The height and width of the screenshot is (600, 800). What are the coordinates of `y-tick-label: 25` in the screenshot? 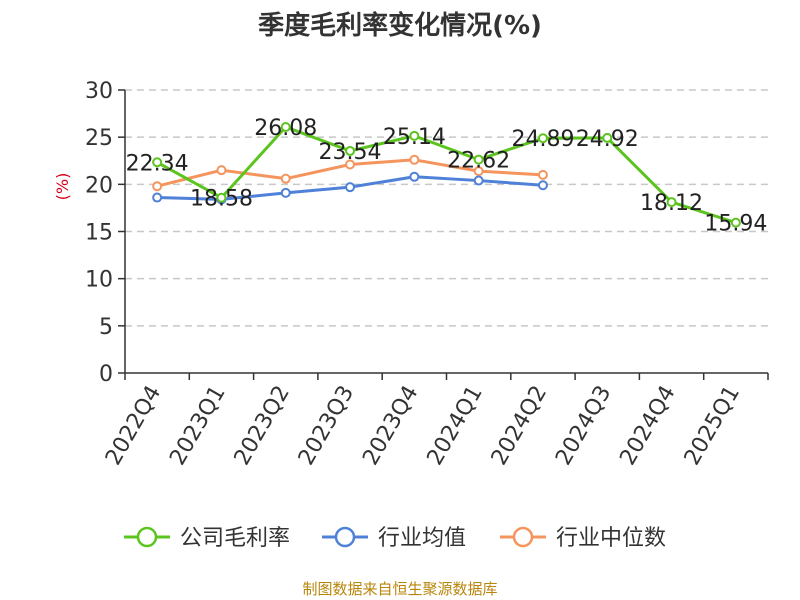 It's located at (99, 138).